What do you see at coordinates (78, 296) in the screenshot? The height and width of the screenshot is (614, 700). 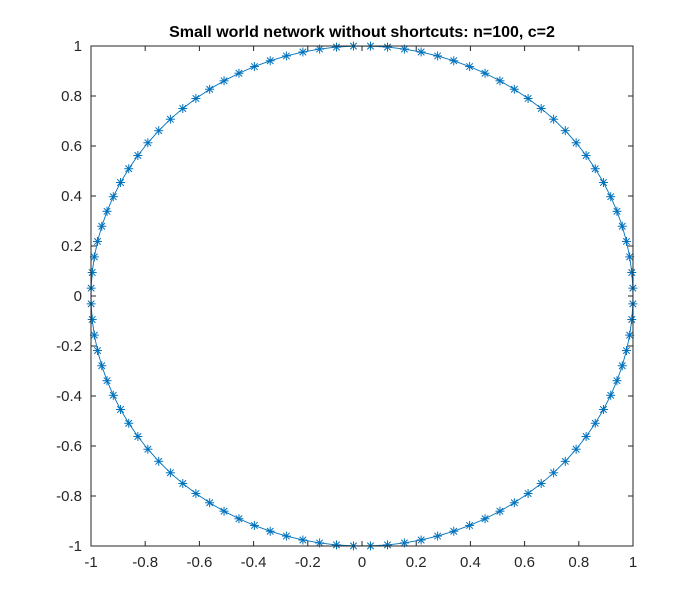 I see `y-tick-label: 0` at bounding box center [78, 296].